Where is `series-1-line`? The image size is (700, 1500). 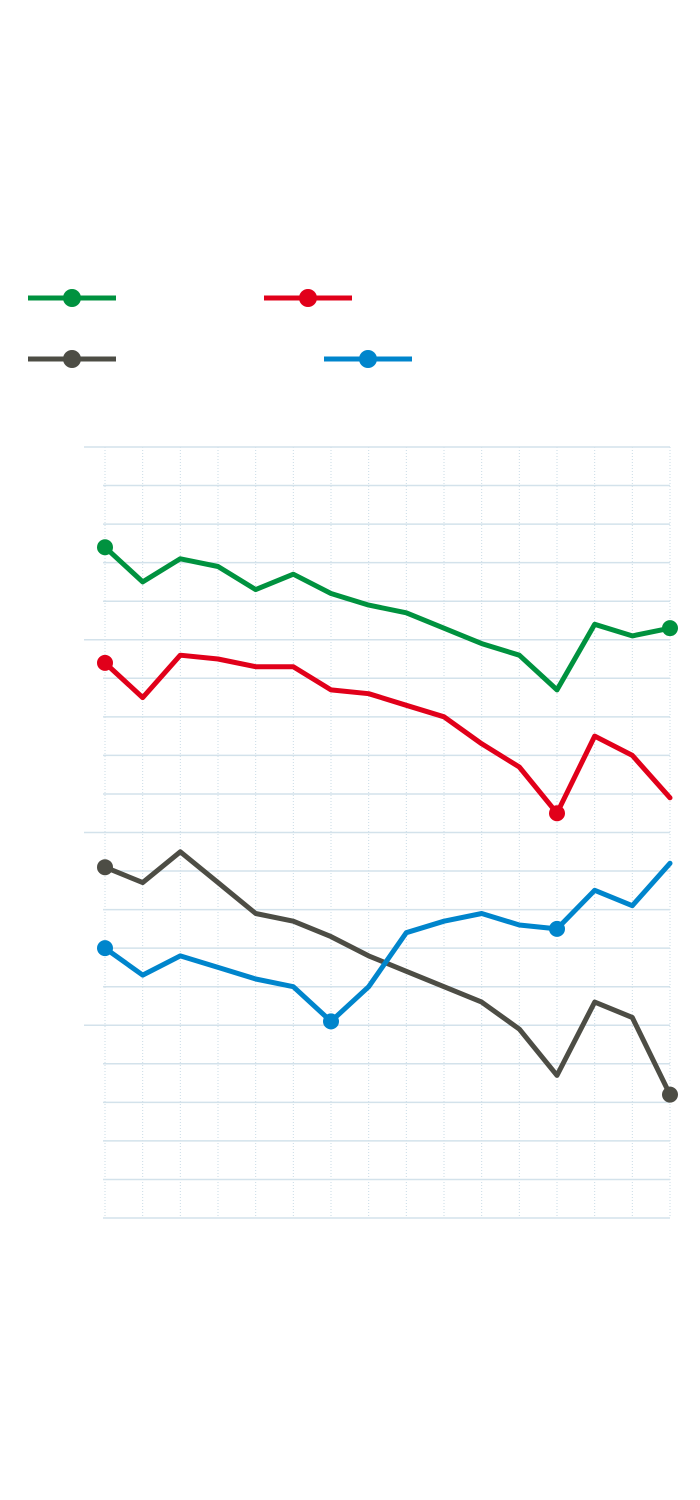 series-1-line is located at coordinates (387, 618).